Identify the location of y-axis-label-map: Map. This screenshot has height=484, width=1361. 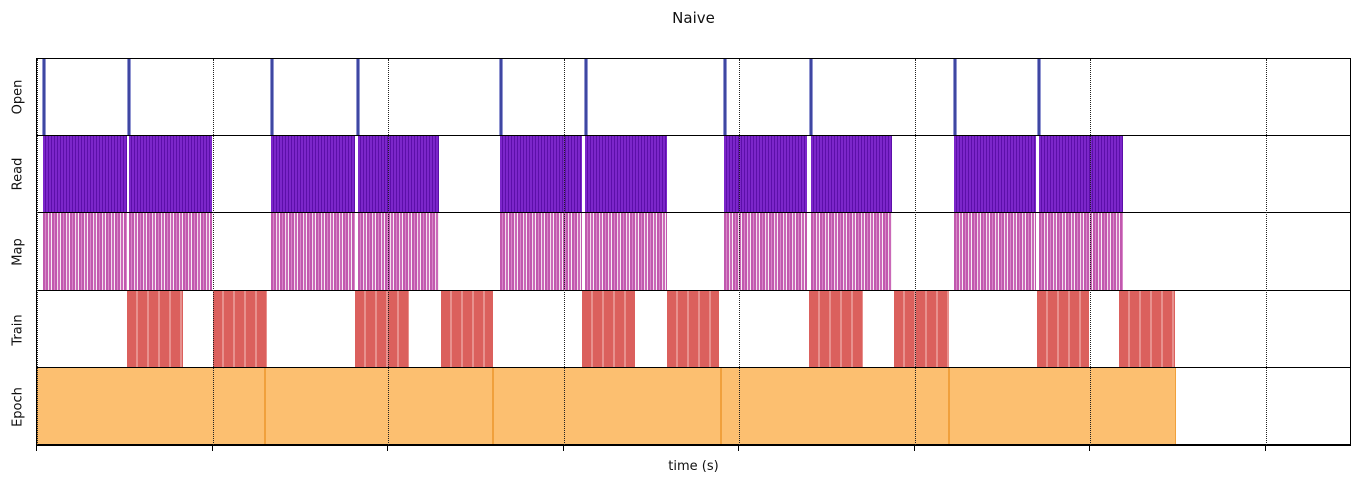
(18, 252).